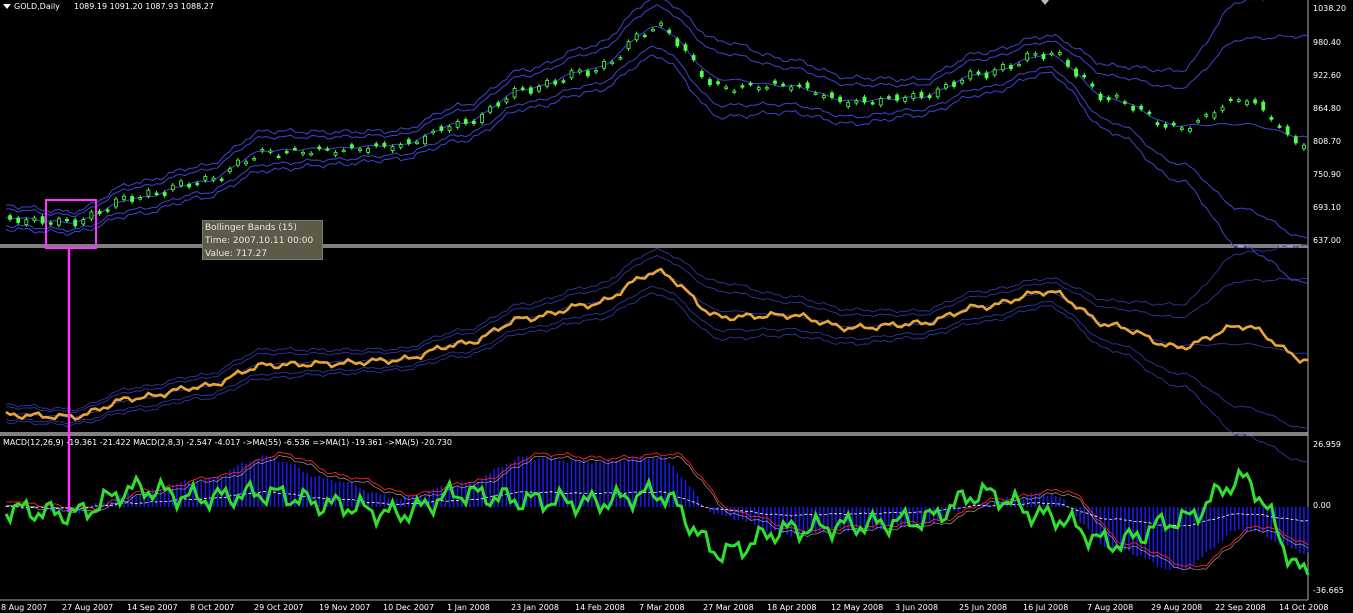 This screenshot has width=1353, height=613. I want to click on price-tick: 808.70, so click(1327, 141).